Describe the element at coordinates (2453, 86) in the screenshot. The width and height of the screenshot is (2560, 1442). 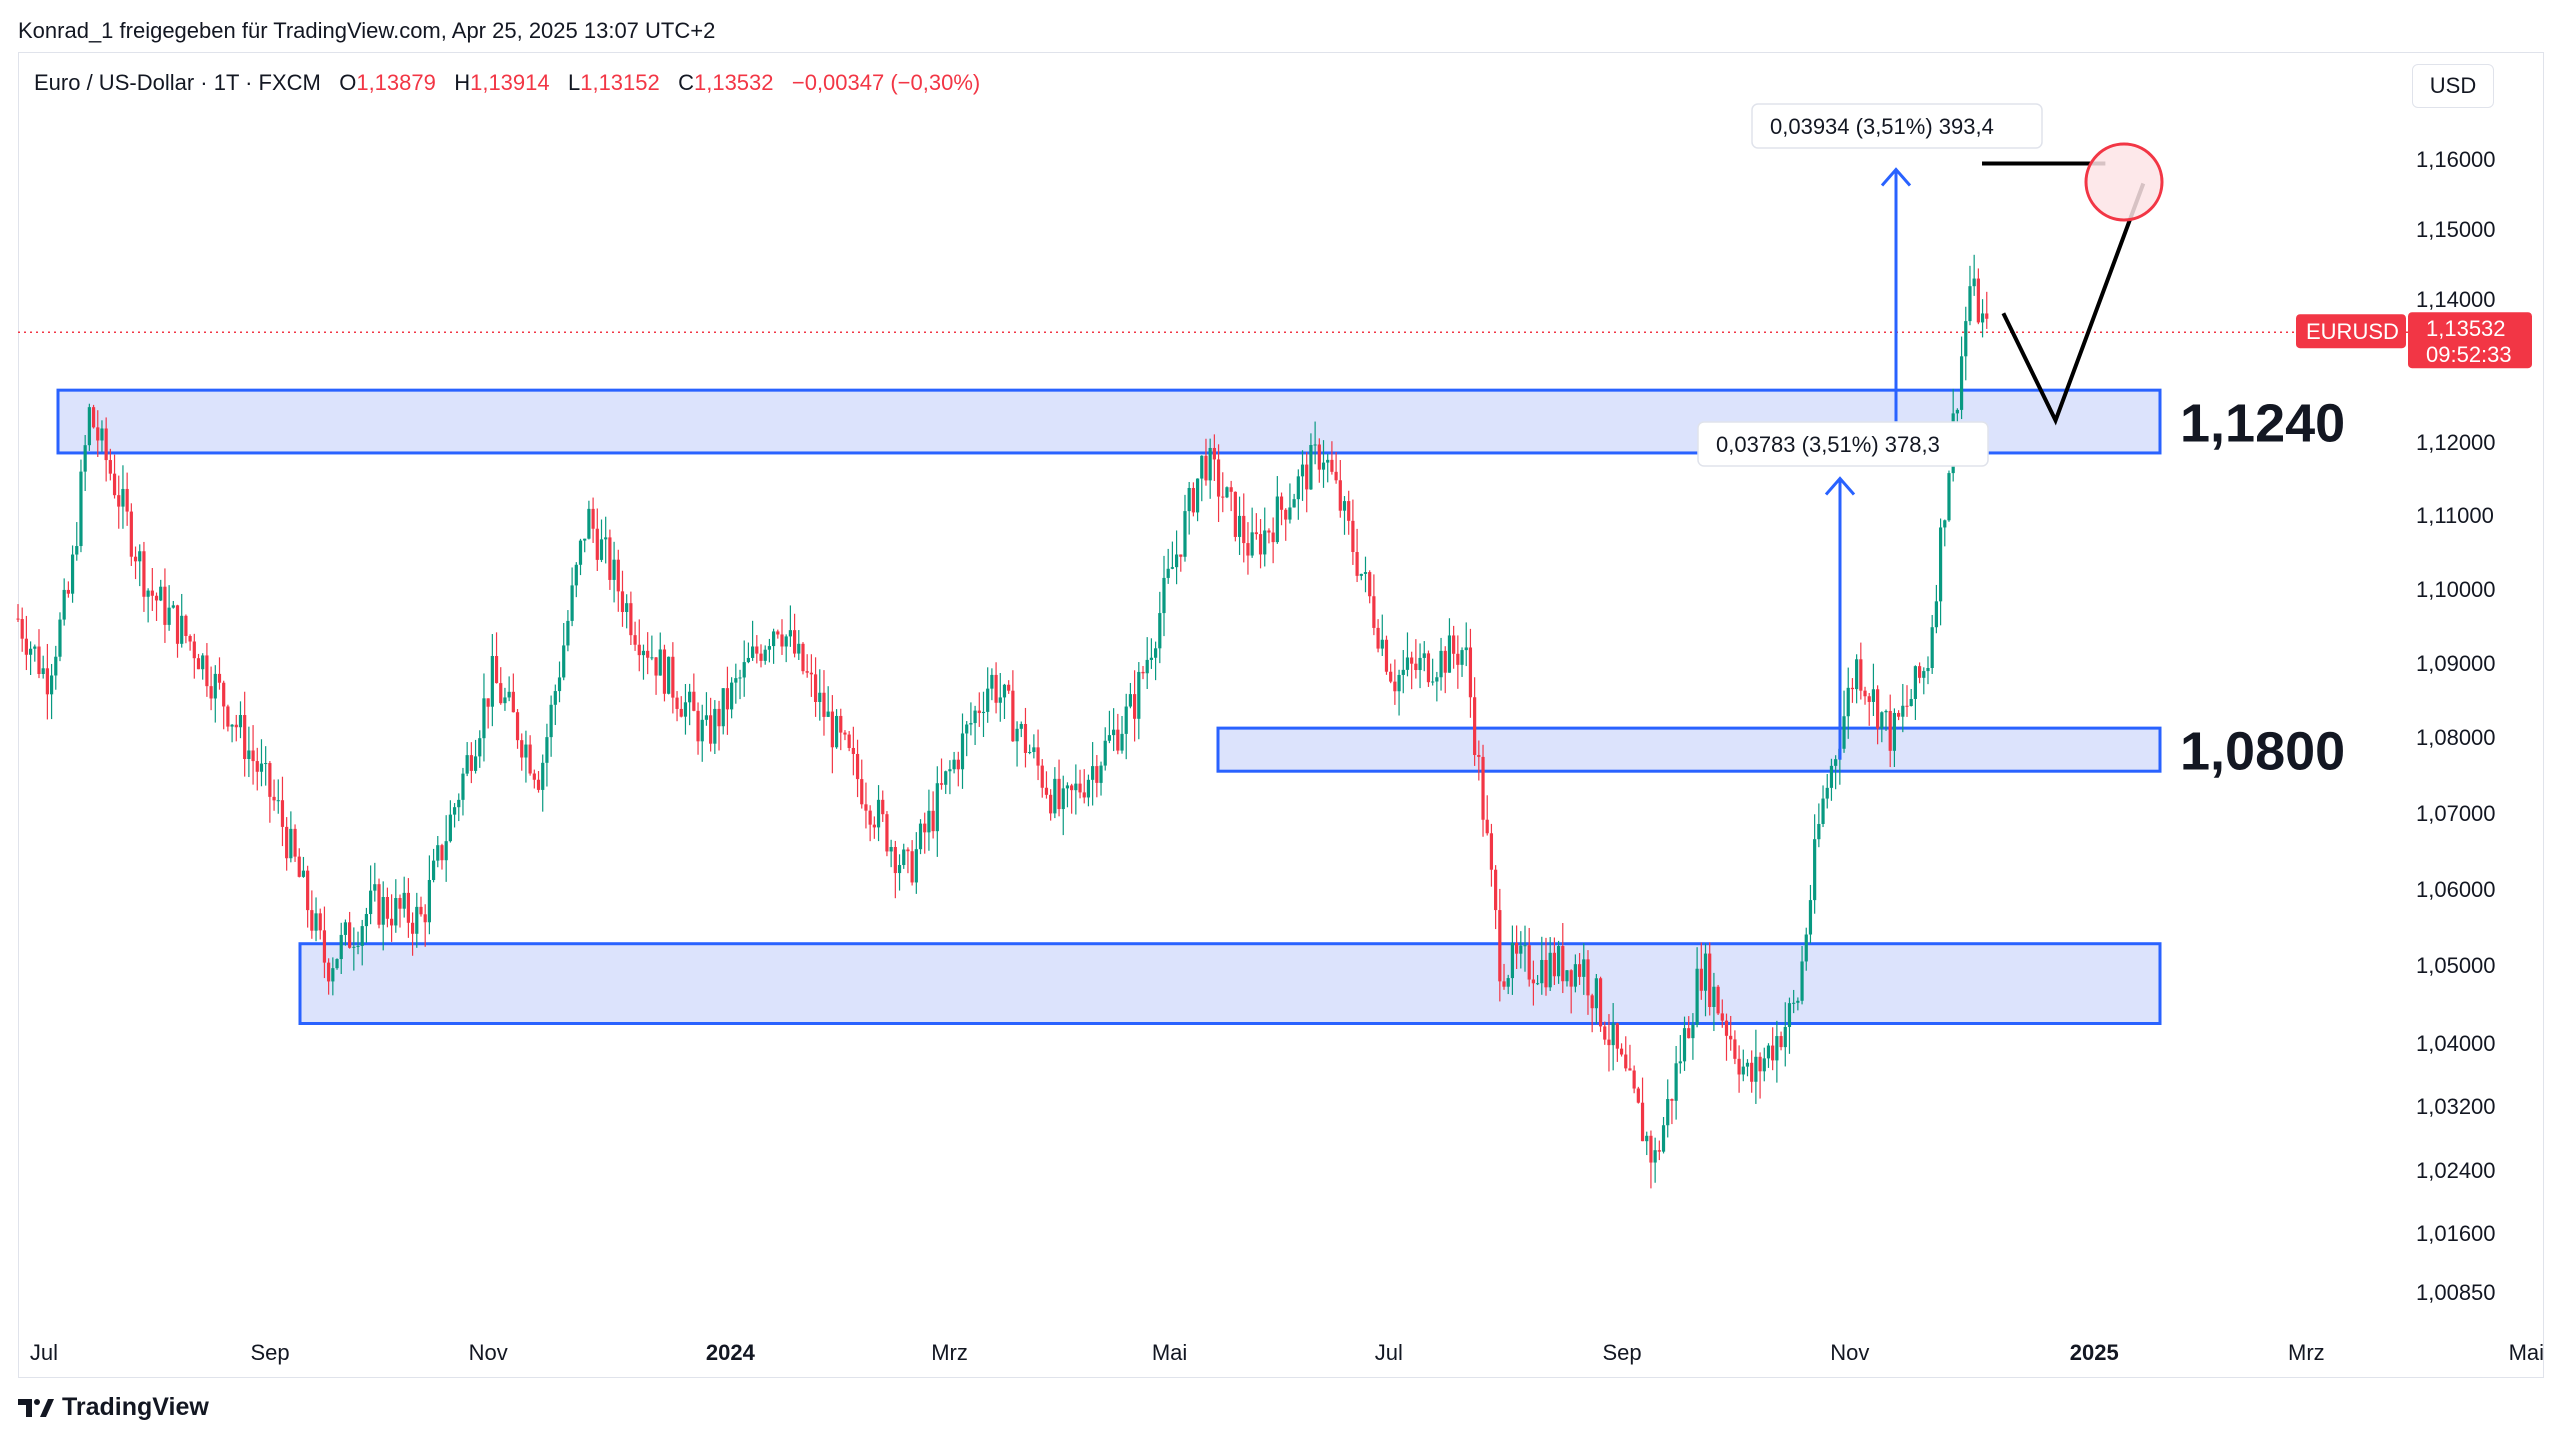
I see `currency-button: USD` at that location.